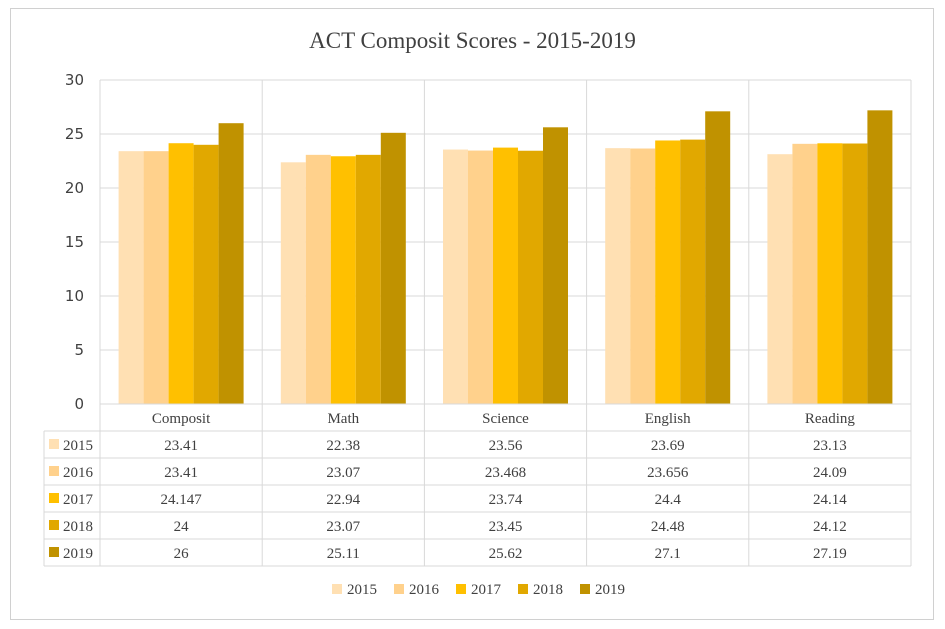 This screenshot has width=945, height=629. What do you see at coordinates (182, 554) in the screenshot?
I see `data-label: 26` at bounding box center [182, 554].